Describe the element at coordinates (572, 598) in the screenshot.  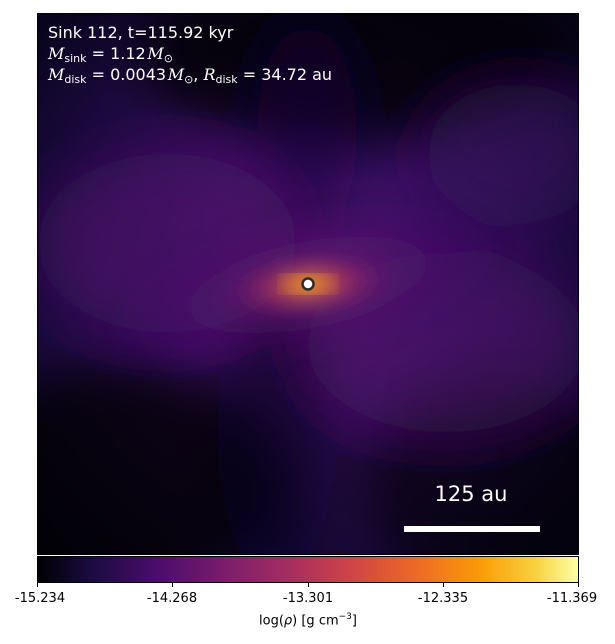
I see `colorbar-tick-label: -11.369` at that location.